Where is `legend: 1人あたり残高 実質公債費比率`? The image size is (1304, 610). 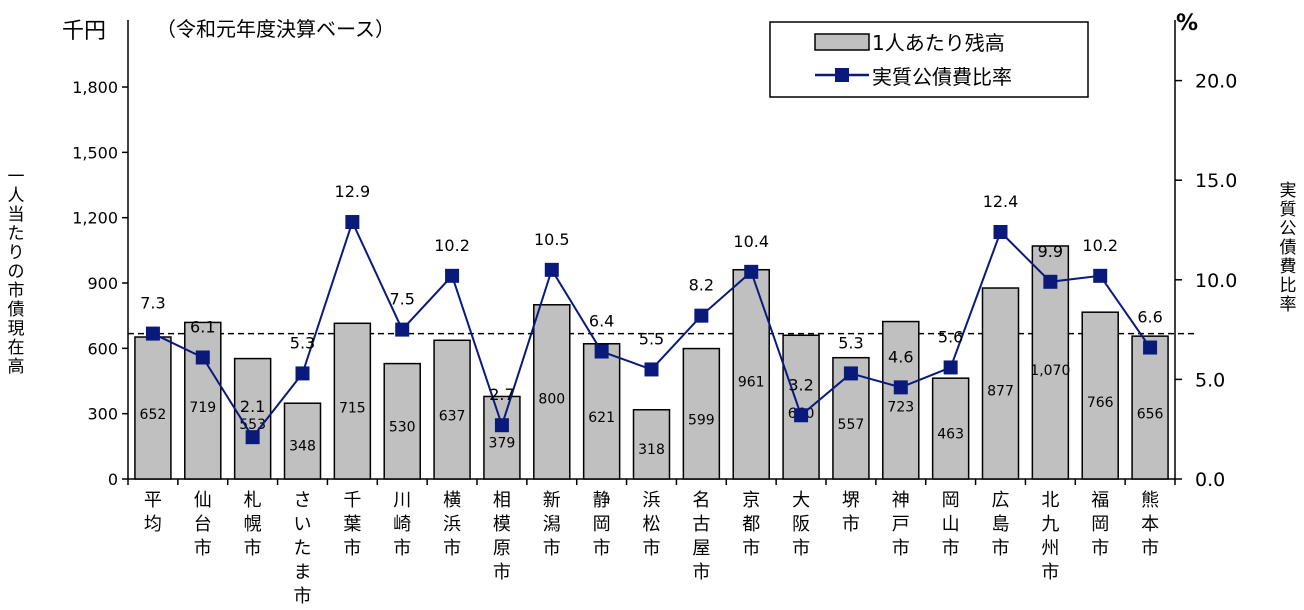
legend: 1人あたり残高 実質公債費比率 is located at coordinates (929, 59).